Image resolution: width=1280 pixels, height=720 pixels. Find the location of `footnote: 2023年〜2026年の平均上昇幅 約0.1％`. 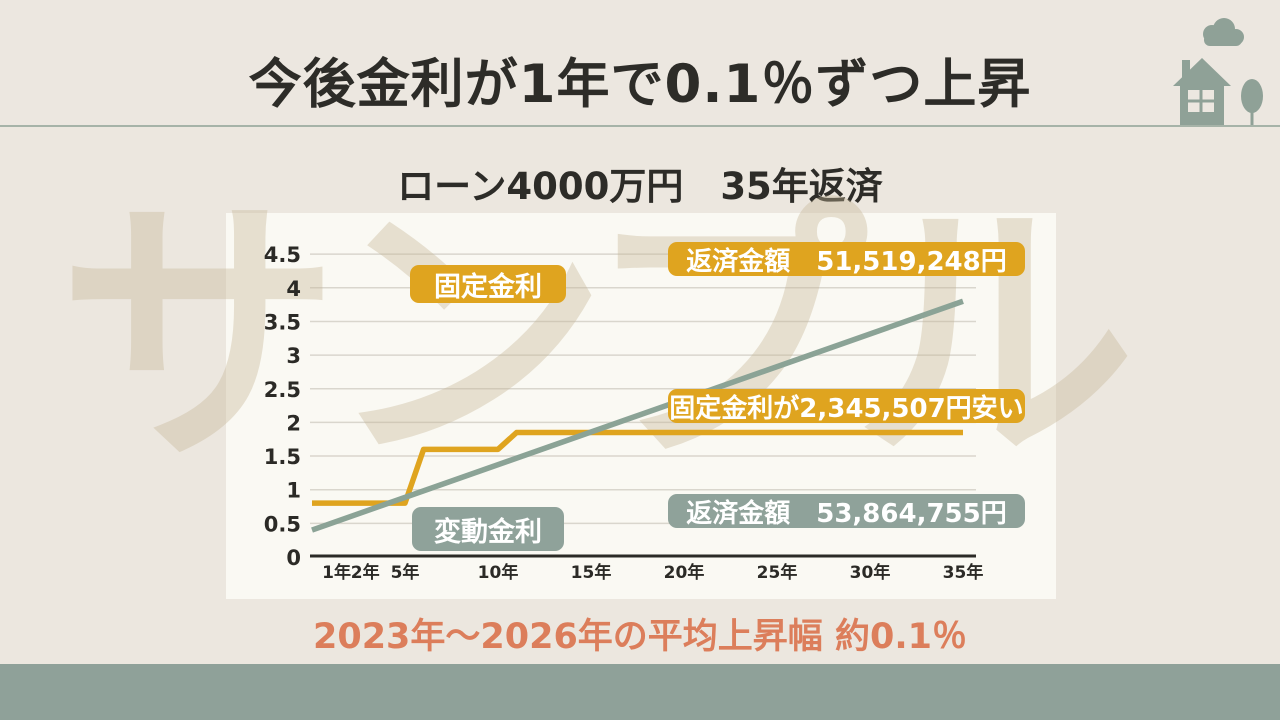

footnote: 2023年〜2026年の平均上昇幅 約0.1％ is located at coordinates (639, 637).